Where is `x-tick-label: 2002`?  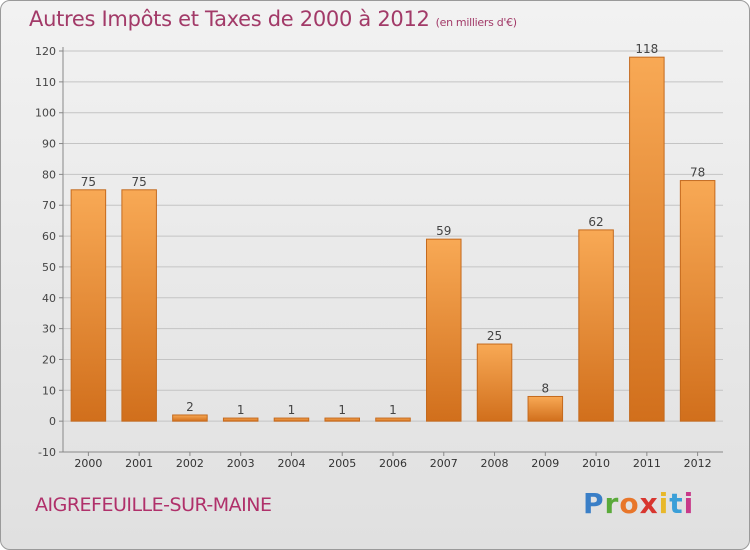
x-tick-label: 2002 is located at coordinates (190, 463).